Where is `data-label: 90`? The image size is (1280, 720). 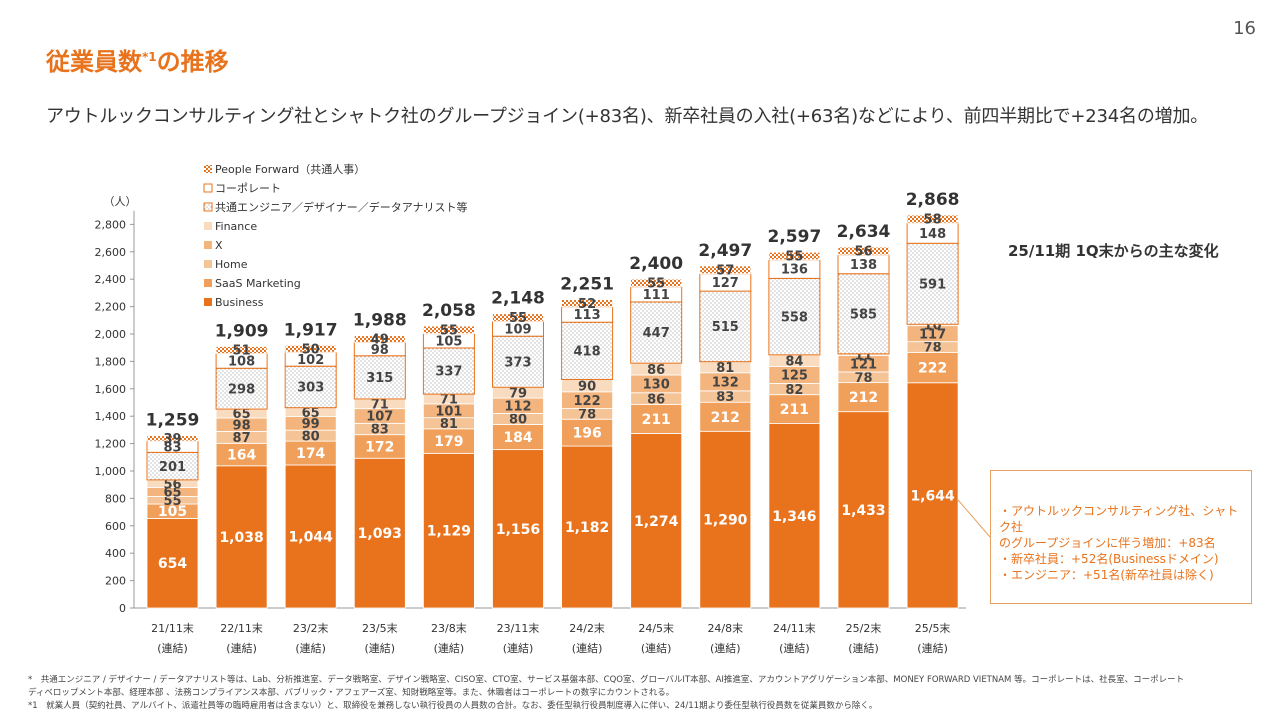 data-label: 90 is located at coordinates (587, 386).